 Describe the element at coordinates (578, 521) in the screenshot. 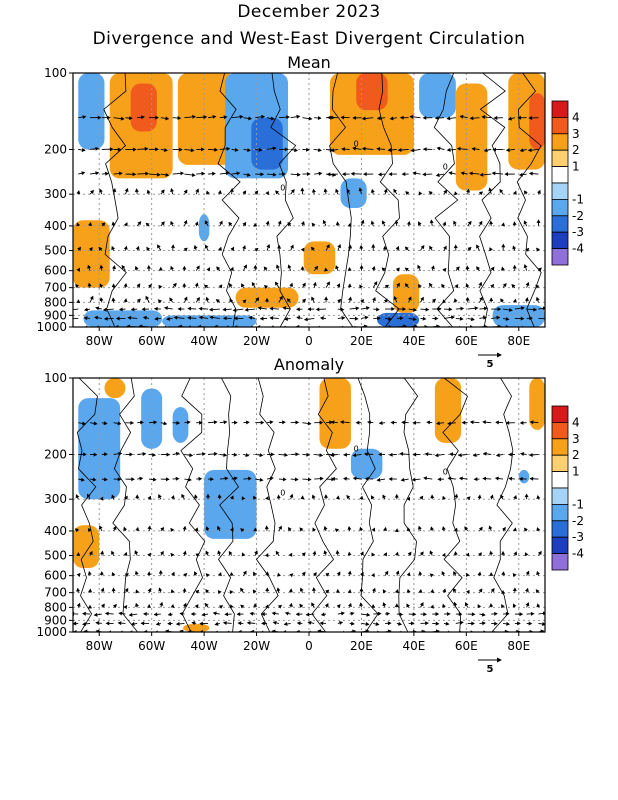

I see `colorbar-label: -2` at that location.